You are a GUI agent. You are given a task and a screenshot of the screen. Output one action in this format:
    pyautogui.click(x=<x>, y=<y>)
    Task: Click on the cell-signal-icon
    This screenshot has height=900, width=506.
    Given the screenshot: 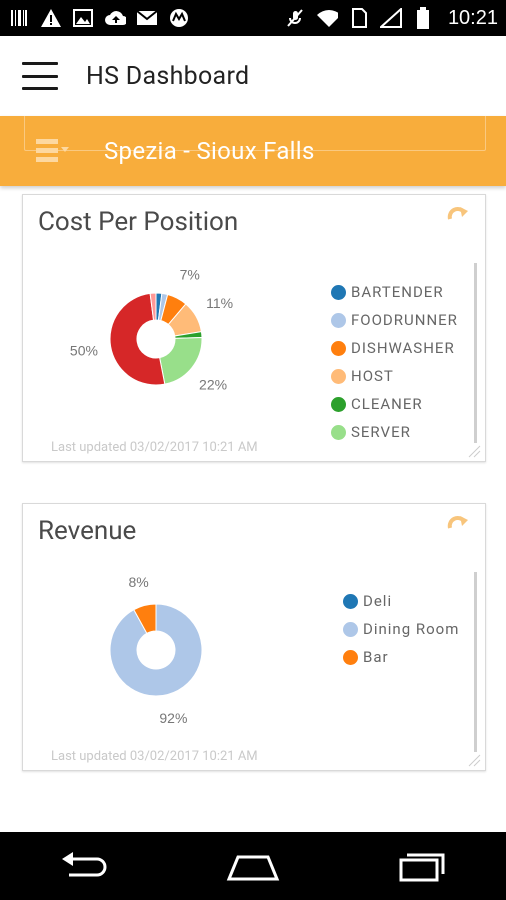 What is the action you would take?
    pyautogui.click(x=390, y=18)
    